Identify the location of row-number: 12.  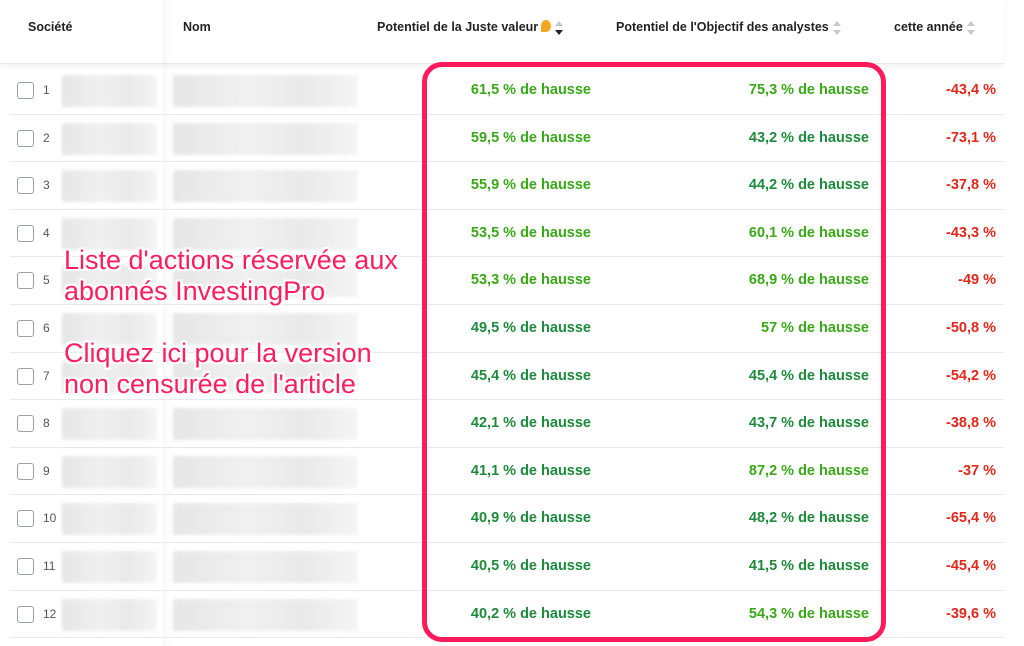
(50, 613).